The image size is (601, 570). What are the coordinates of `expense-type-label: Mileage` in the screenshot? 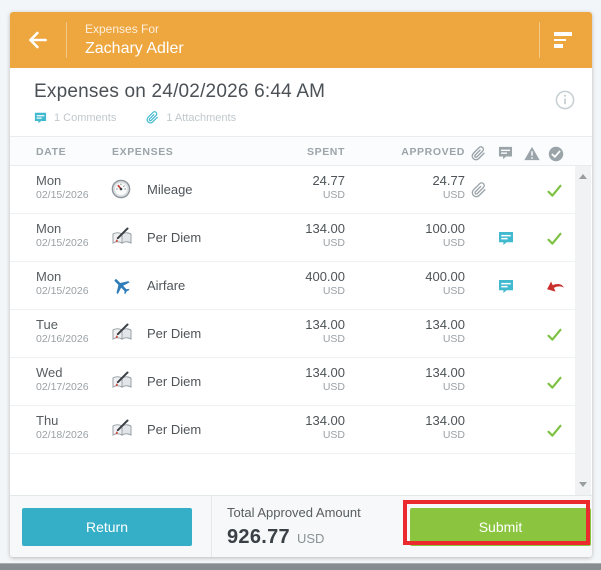 It's located at (170, 189).